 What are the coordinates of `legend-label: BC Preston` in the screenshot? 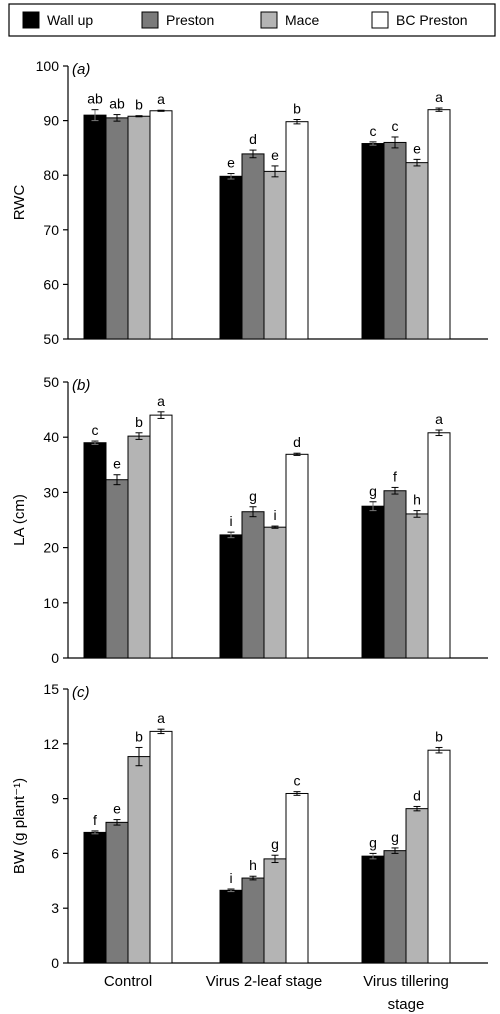 It's located at (432, 20).